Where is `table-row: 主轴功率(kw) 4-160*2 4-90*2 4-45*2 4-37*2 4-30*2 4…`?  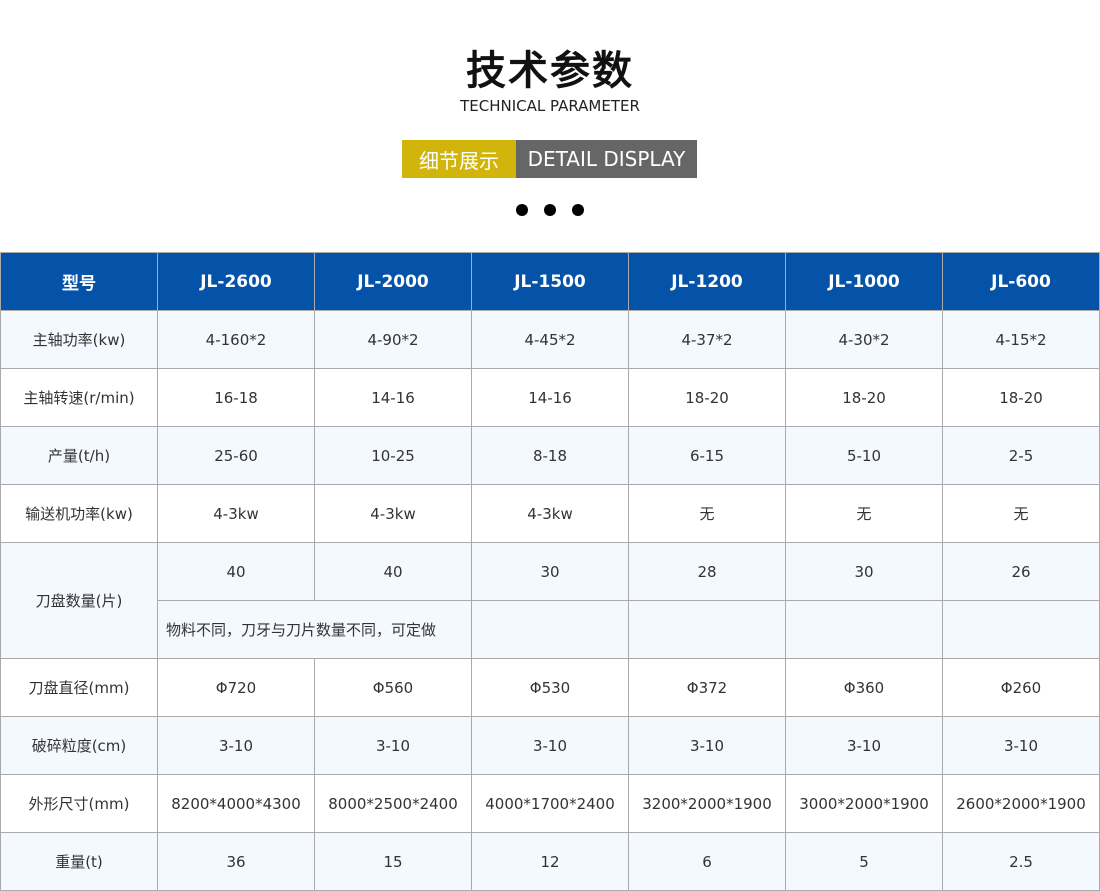 table-row: 主轴功率(kw) 4-160*2 4-90*2 4-45*2 4-37*2 4-30*2 4… is located at coordinates (550, 339).